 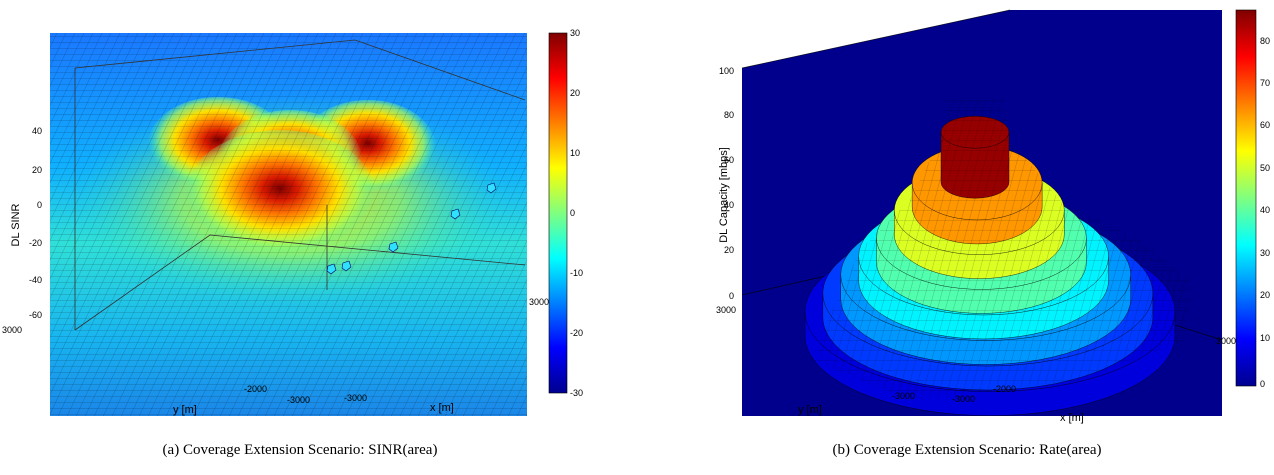 What do you see at coordinates (729, 160) in the screenshot?
I see `z-tick: 60` at bounding box center [729, 160].